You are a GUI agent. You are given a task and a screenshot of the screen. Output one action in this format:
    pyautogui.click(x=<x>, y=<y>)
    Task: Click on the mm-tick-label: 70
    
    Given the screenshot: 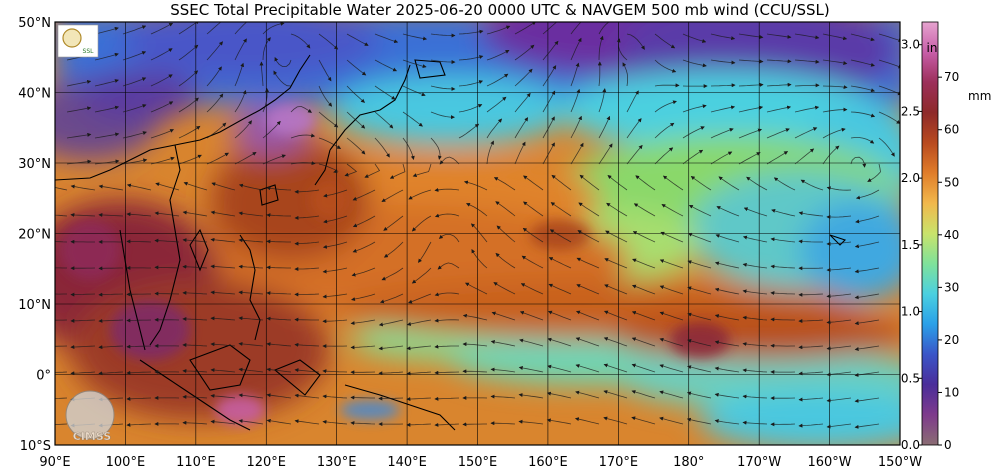 What is the action you would take?
    pyautogui.click(x=951, y=77)
    